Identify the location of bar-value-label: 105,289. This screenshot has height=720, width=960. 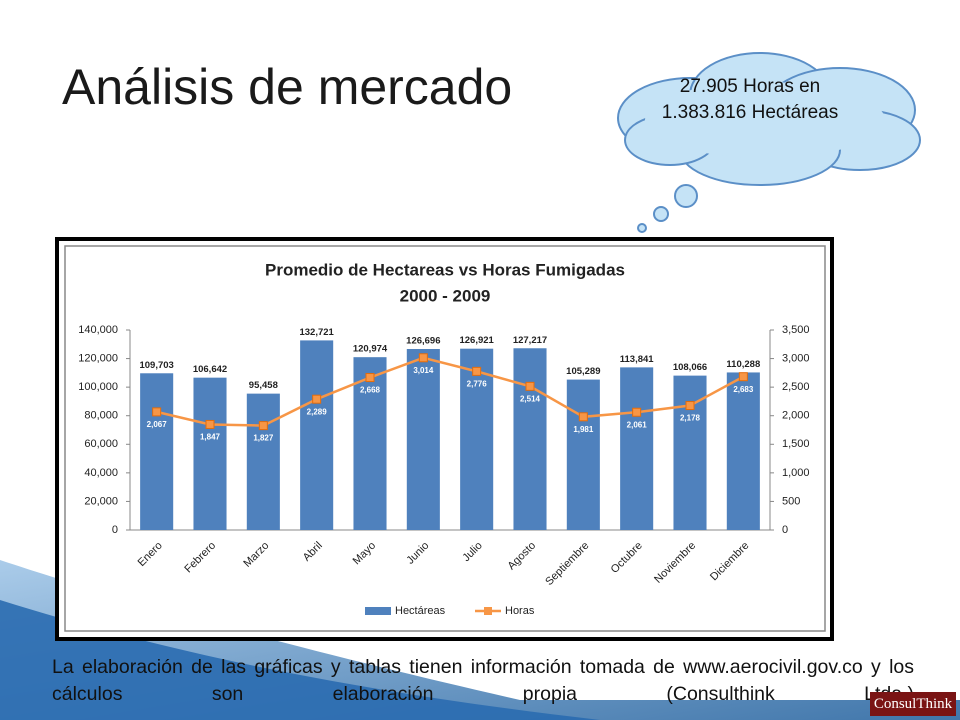
(583, 371).